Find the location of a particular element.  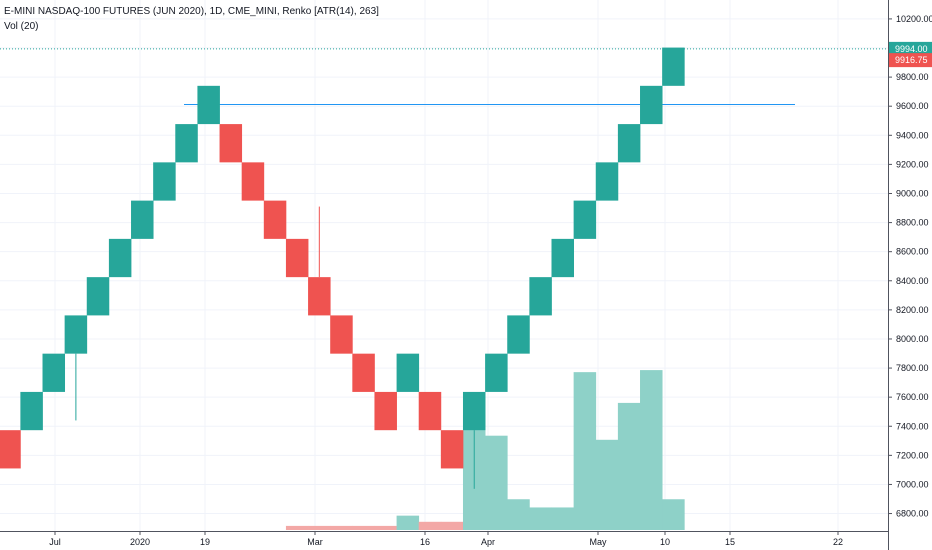

time-tick-label: May is located at coordinates (598, 542).